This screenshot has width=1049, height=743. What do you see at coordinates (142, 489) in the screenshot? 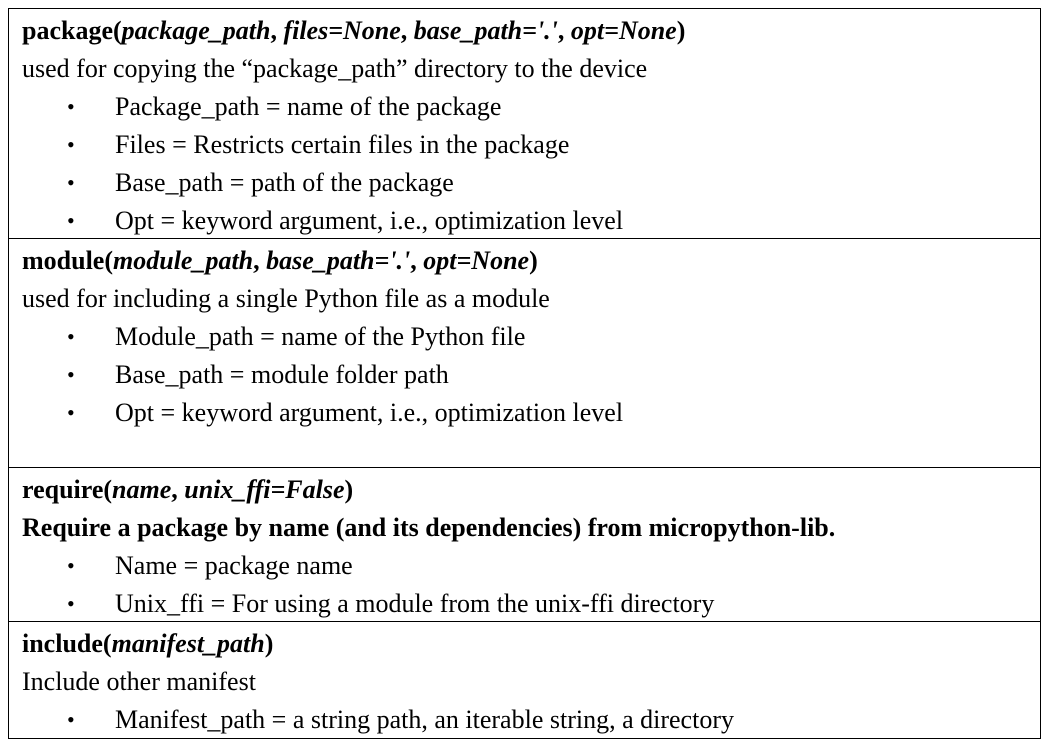
I see `signature-arg: name` at bounding box center [142, 489].